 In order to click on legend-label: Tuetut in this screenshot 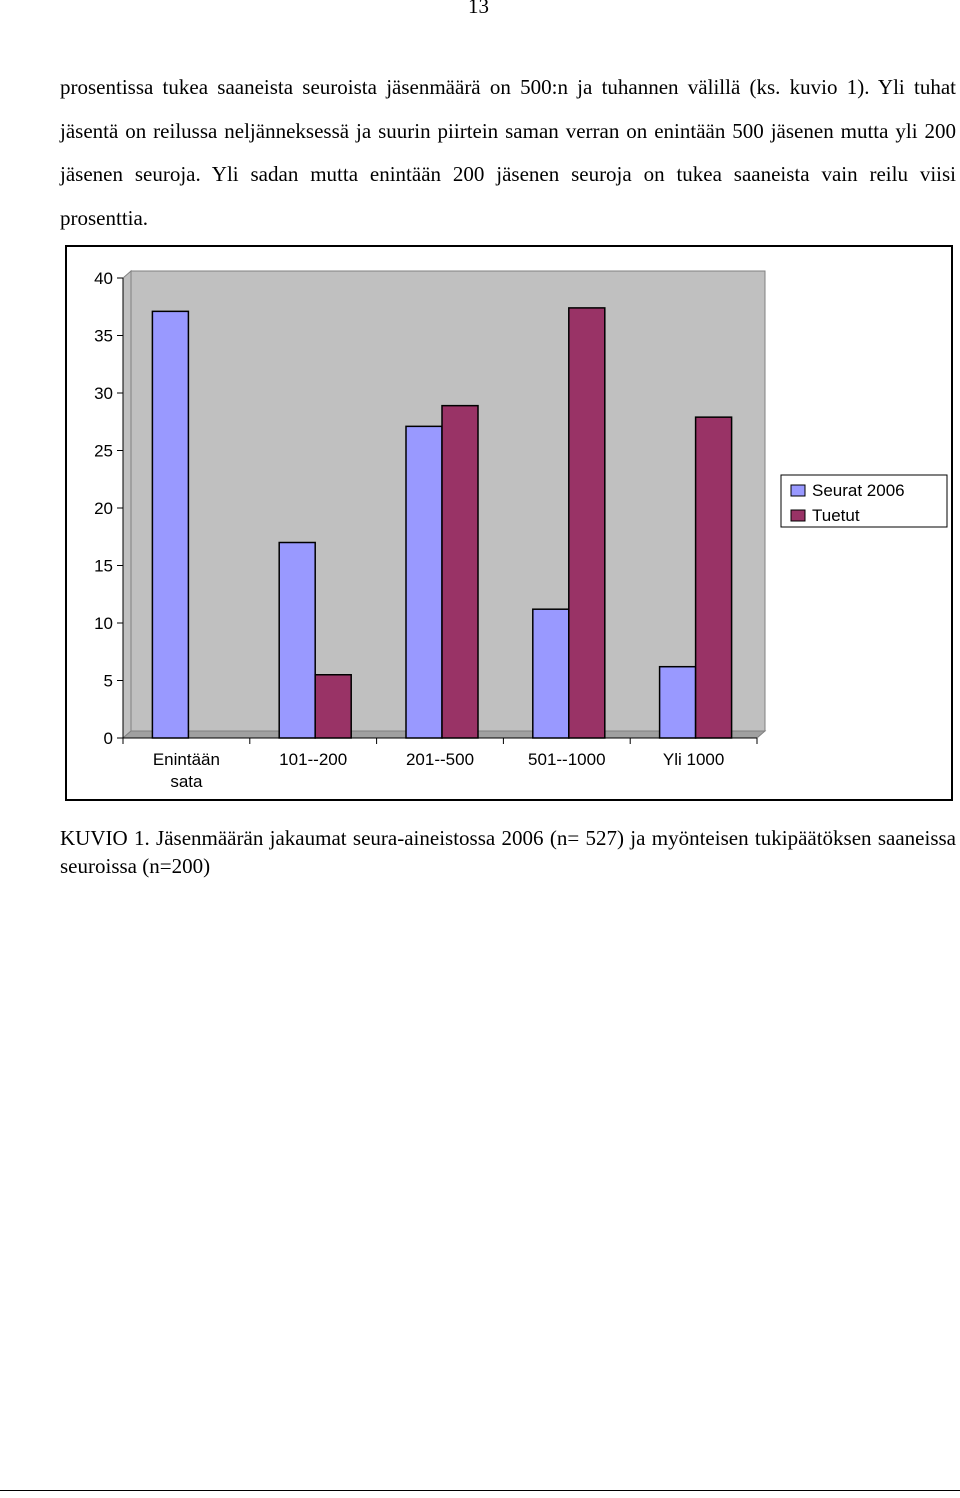, I will do `click(836, 515)`.